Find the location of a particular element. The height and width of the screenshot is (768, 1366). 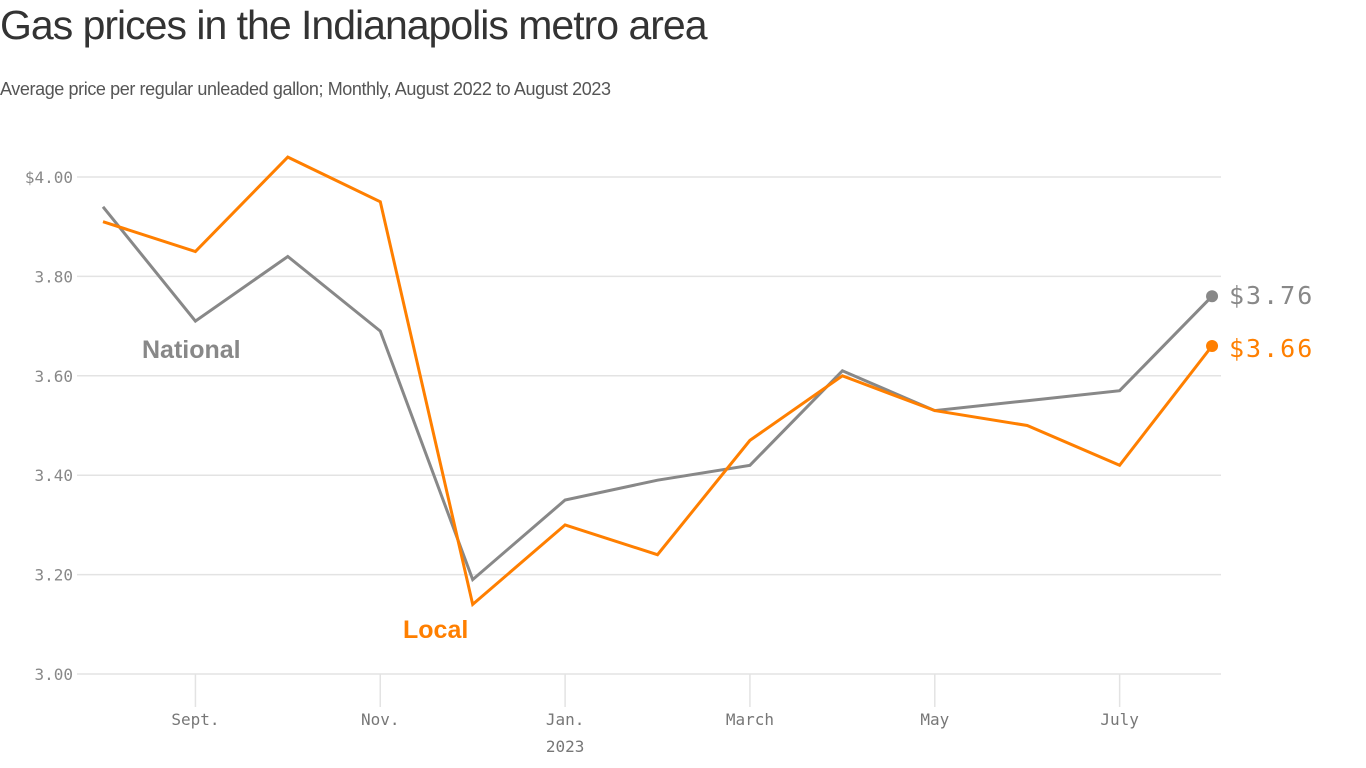

y-tick-label: 3.60 is located at coordinates (53, 376).